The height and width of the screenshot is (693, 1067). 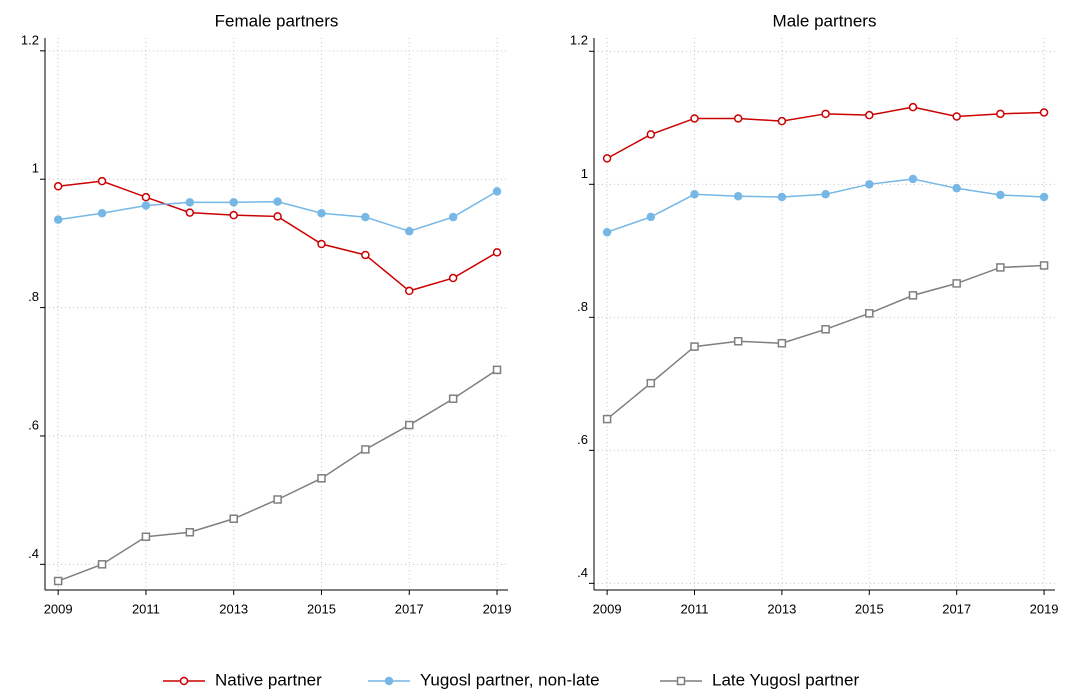 What do you see at coordinates (510, 679) in the screenshot?
I see `legend-label: Yugosl partner, non-late` at bounding box center [510, 679].